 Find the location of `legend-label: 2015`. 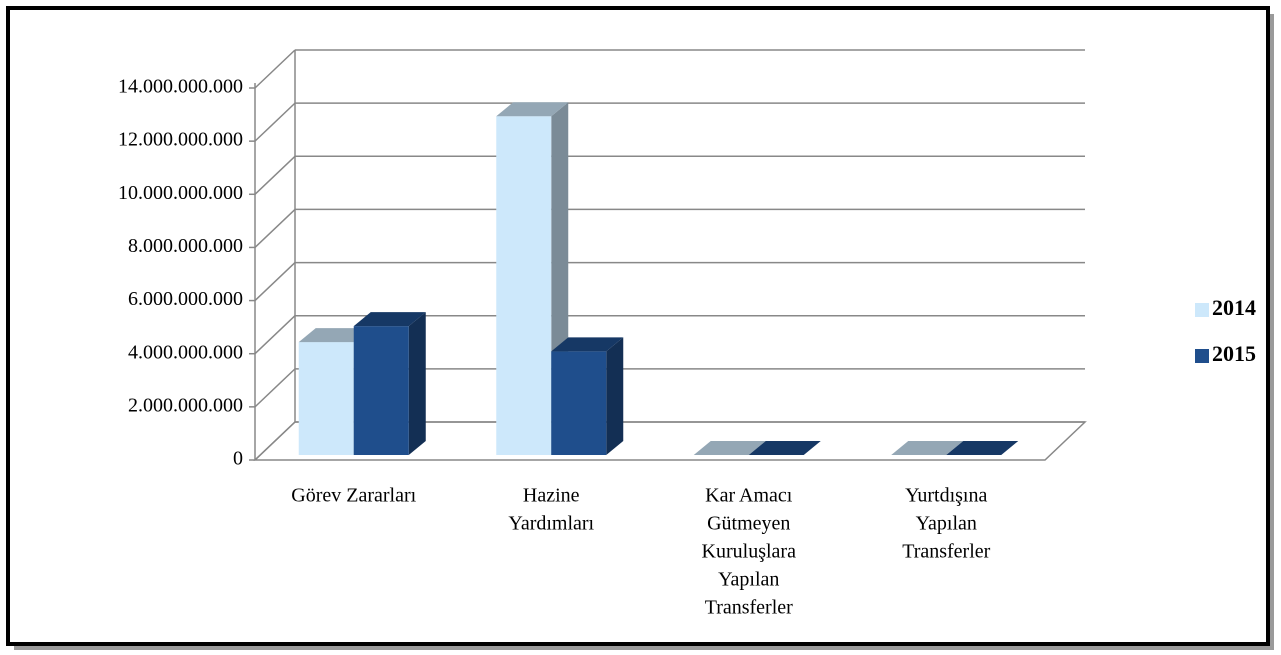

legend-label: 2015 is located at coordinates (1234, 353).